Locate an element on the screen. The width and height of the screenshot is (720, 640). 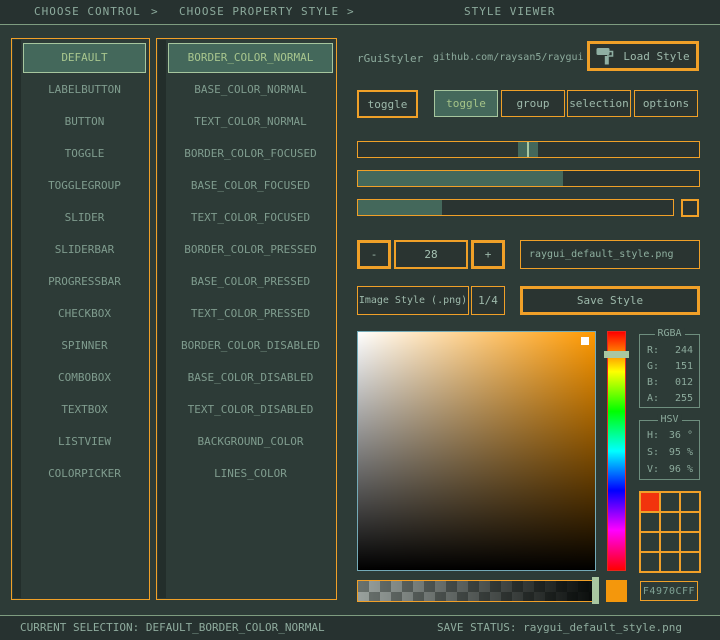
list-item-progressbar: PROGRESSBAR is located at coordinates (84, 281).